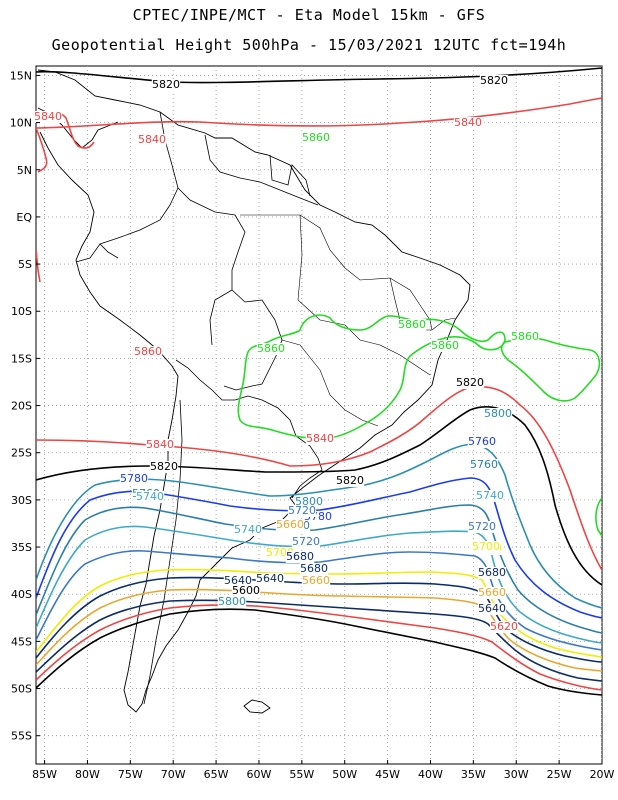  I want to click on contour-5860-brazil, so click(371, 377).